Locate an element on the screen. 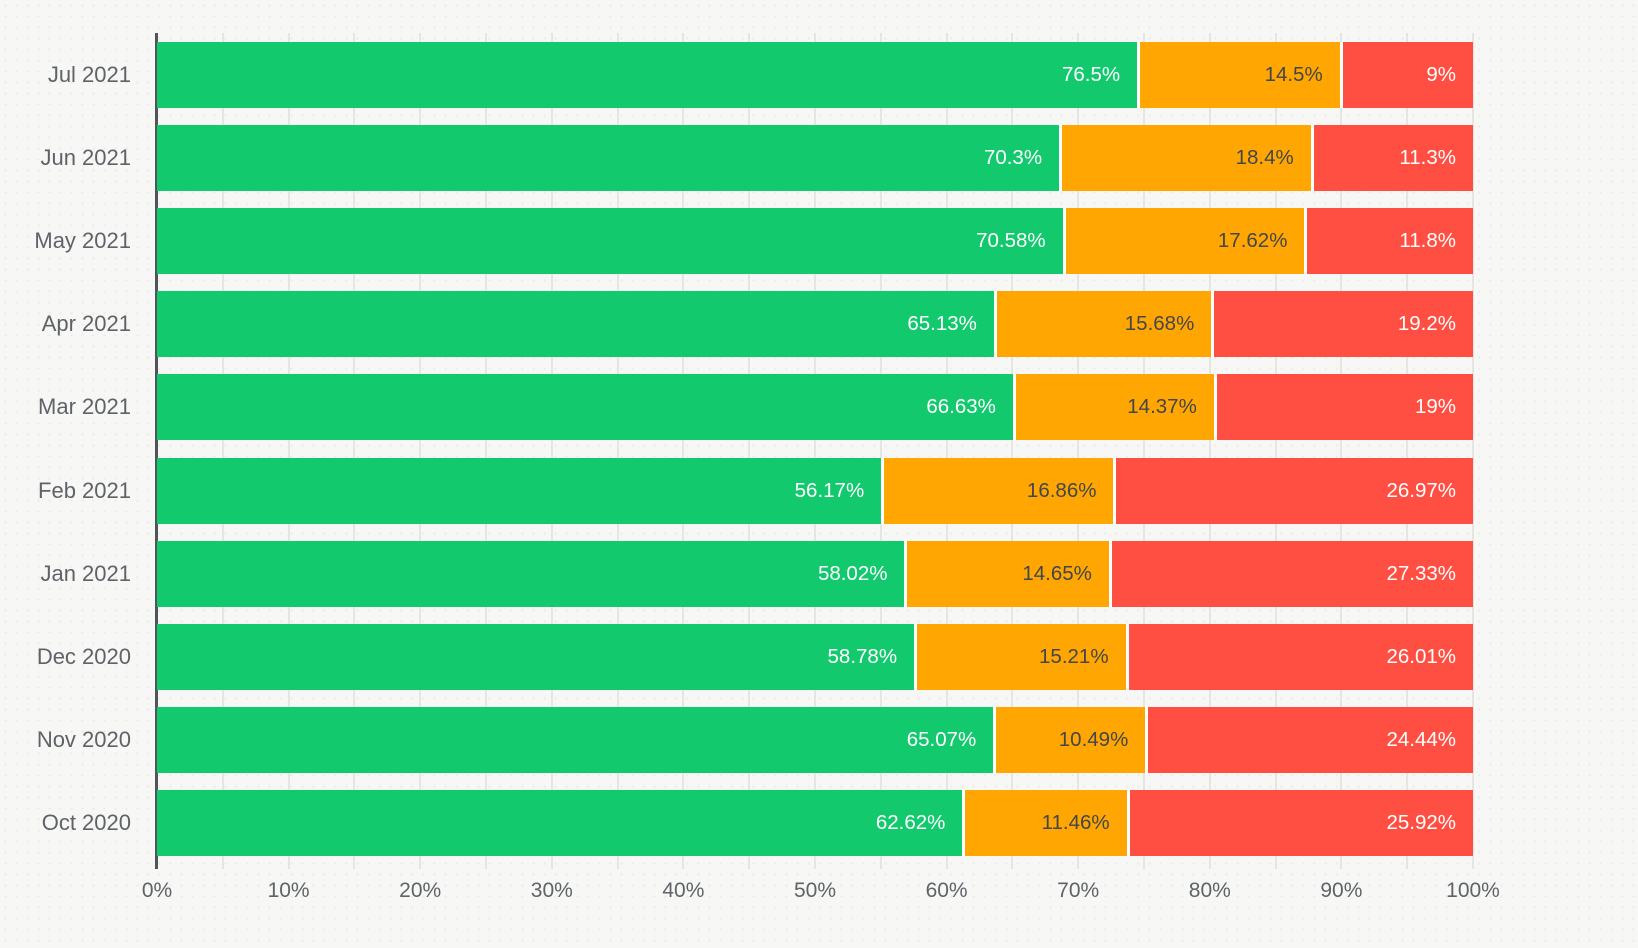  bar-row: 56.17% 16.86% 26.97% is located at coordinates (815, 490).